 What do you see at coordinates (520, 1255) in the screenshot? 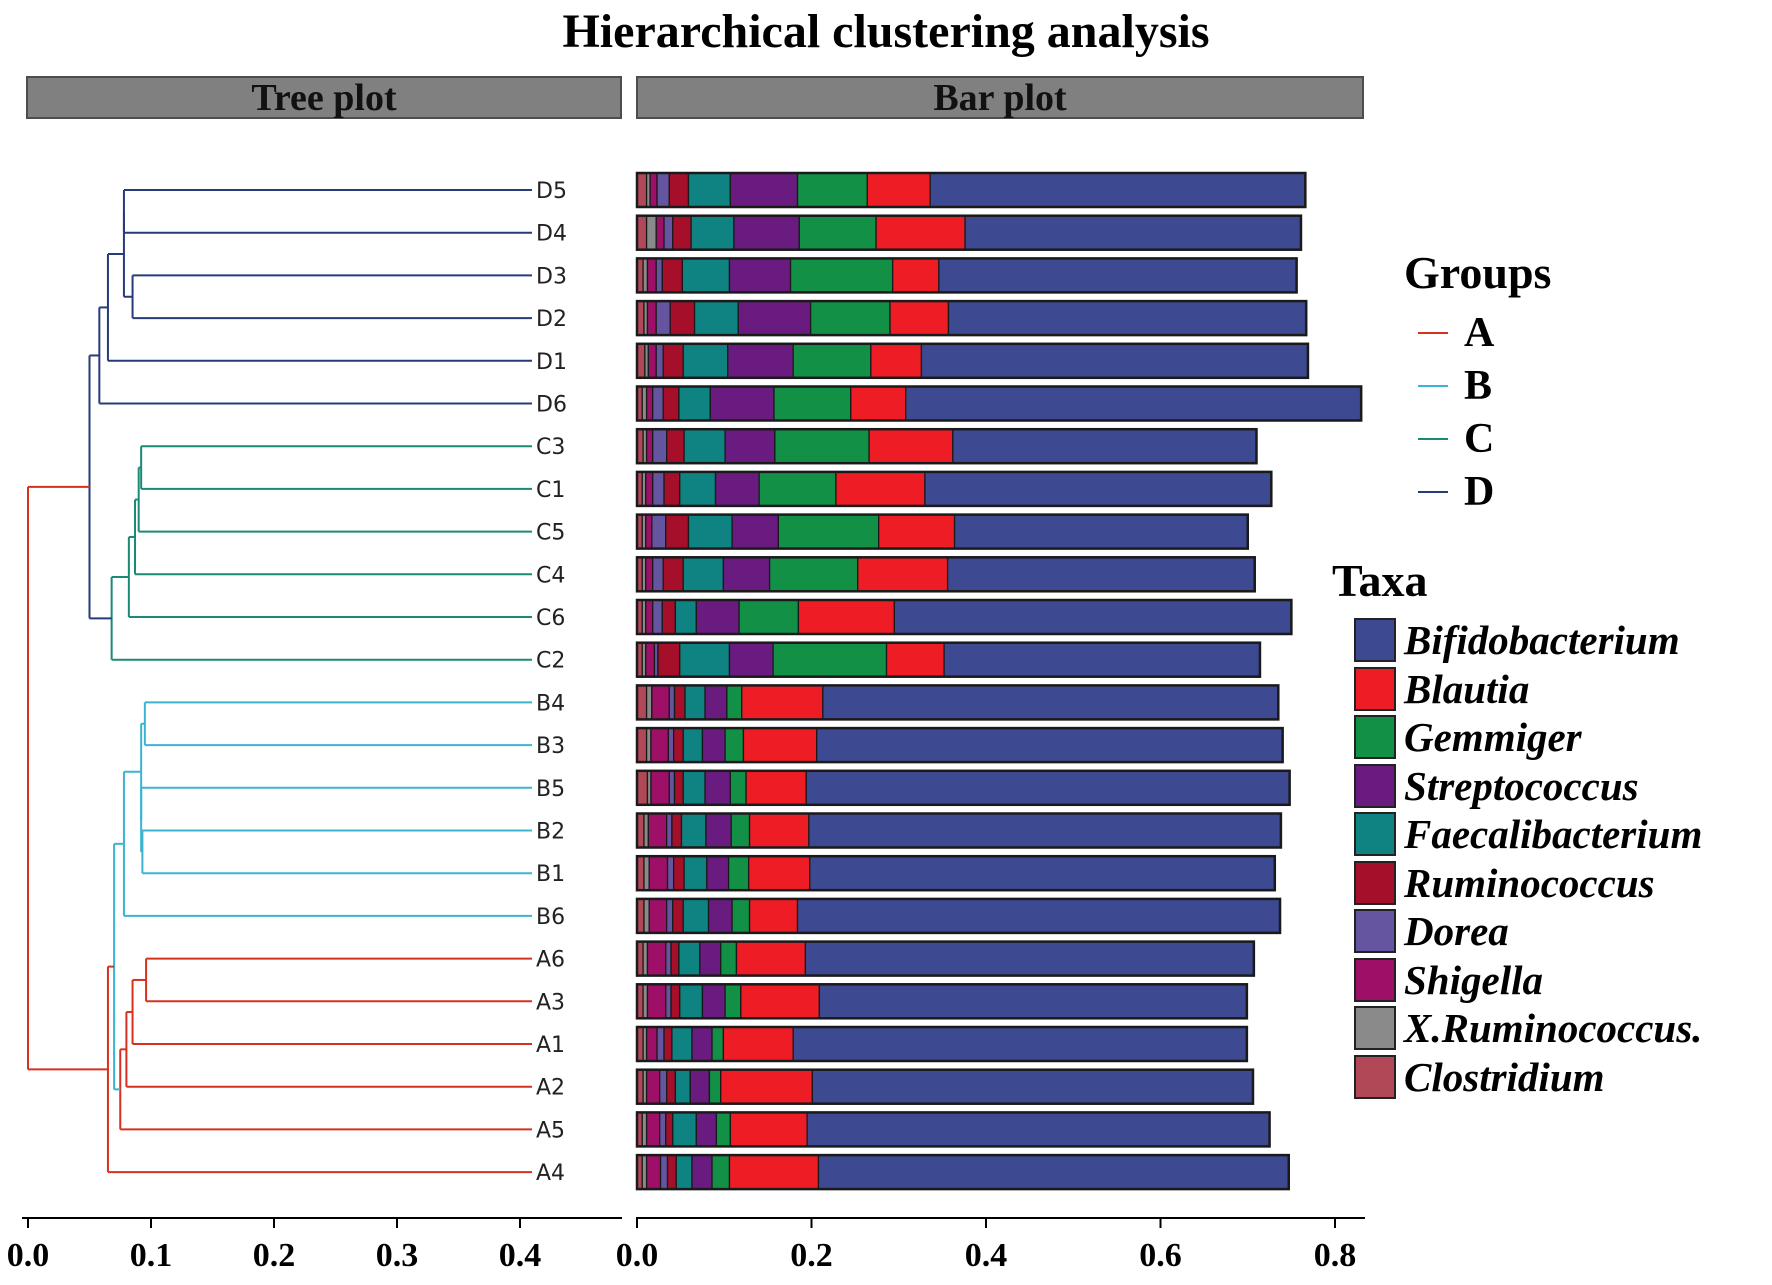
I see `tree-x-tick-label: 0.4` at bounding box center [520, 1255].